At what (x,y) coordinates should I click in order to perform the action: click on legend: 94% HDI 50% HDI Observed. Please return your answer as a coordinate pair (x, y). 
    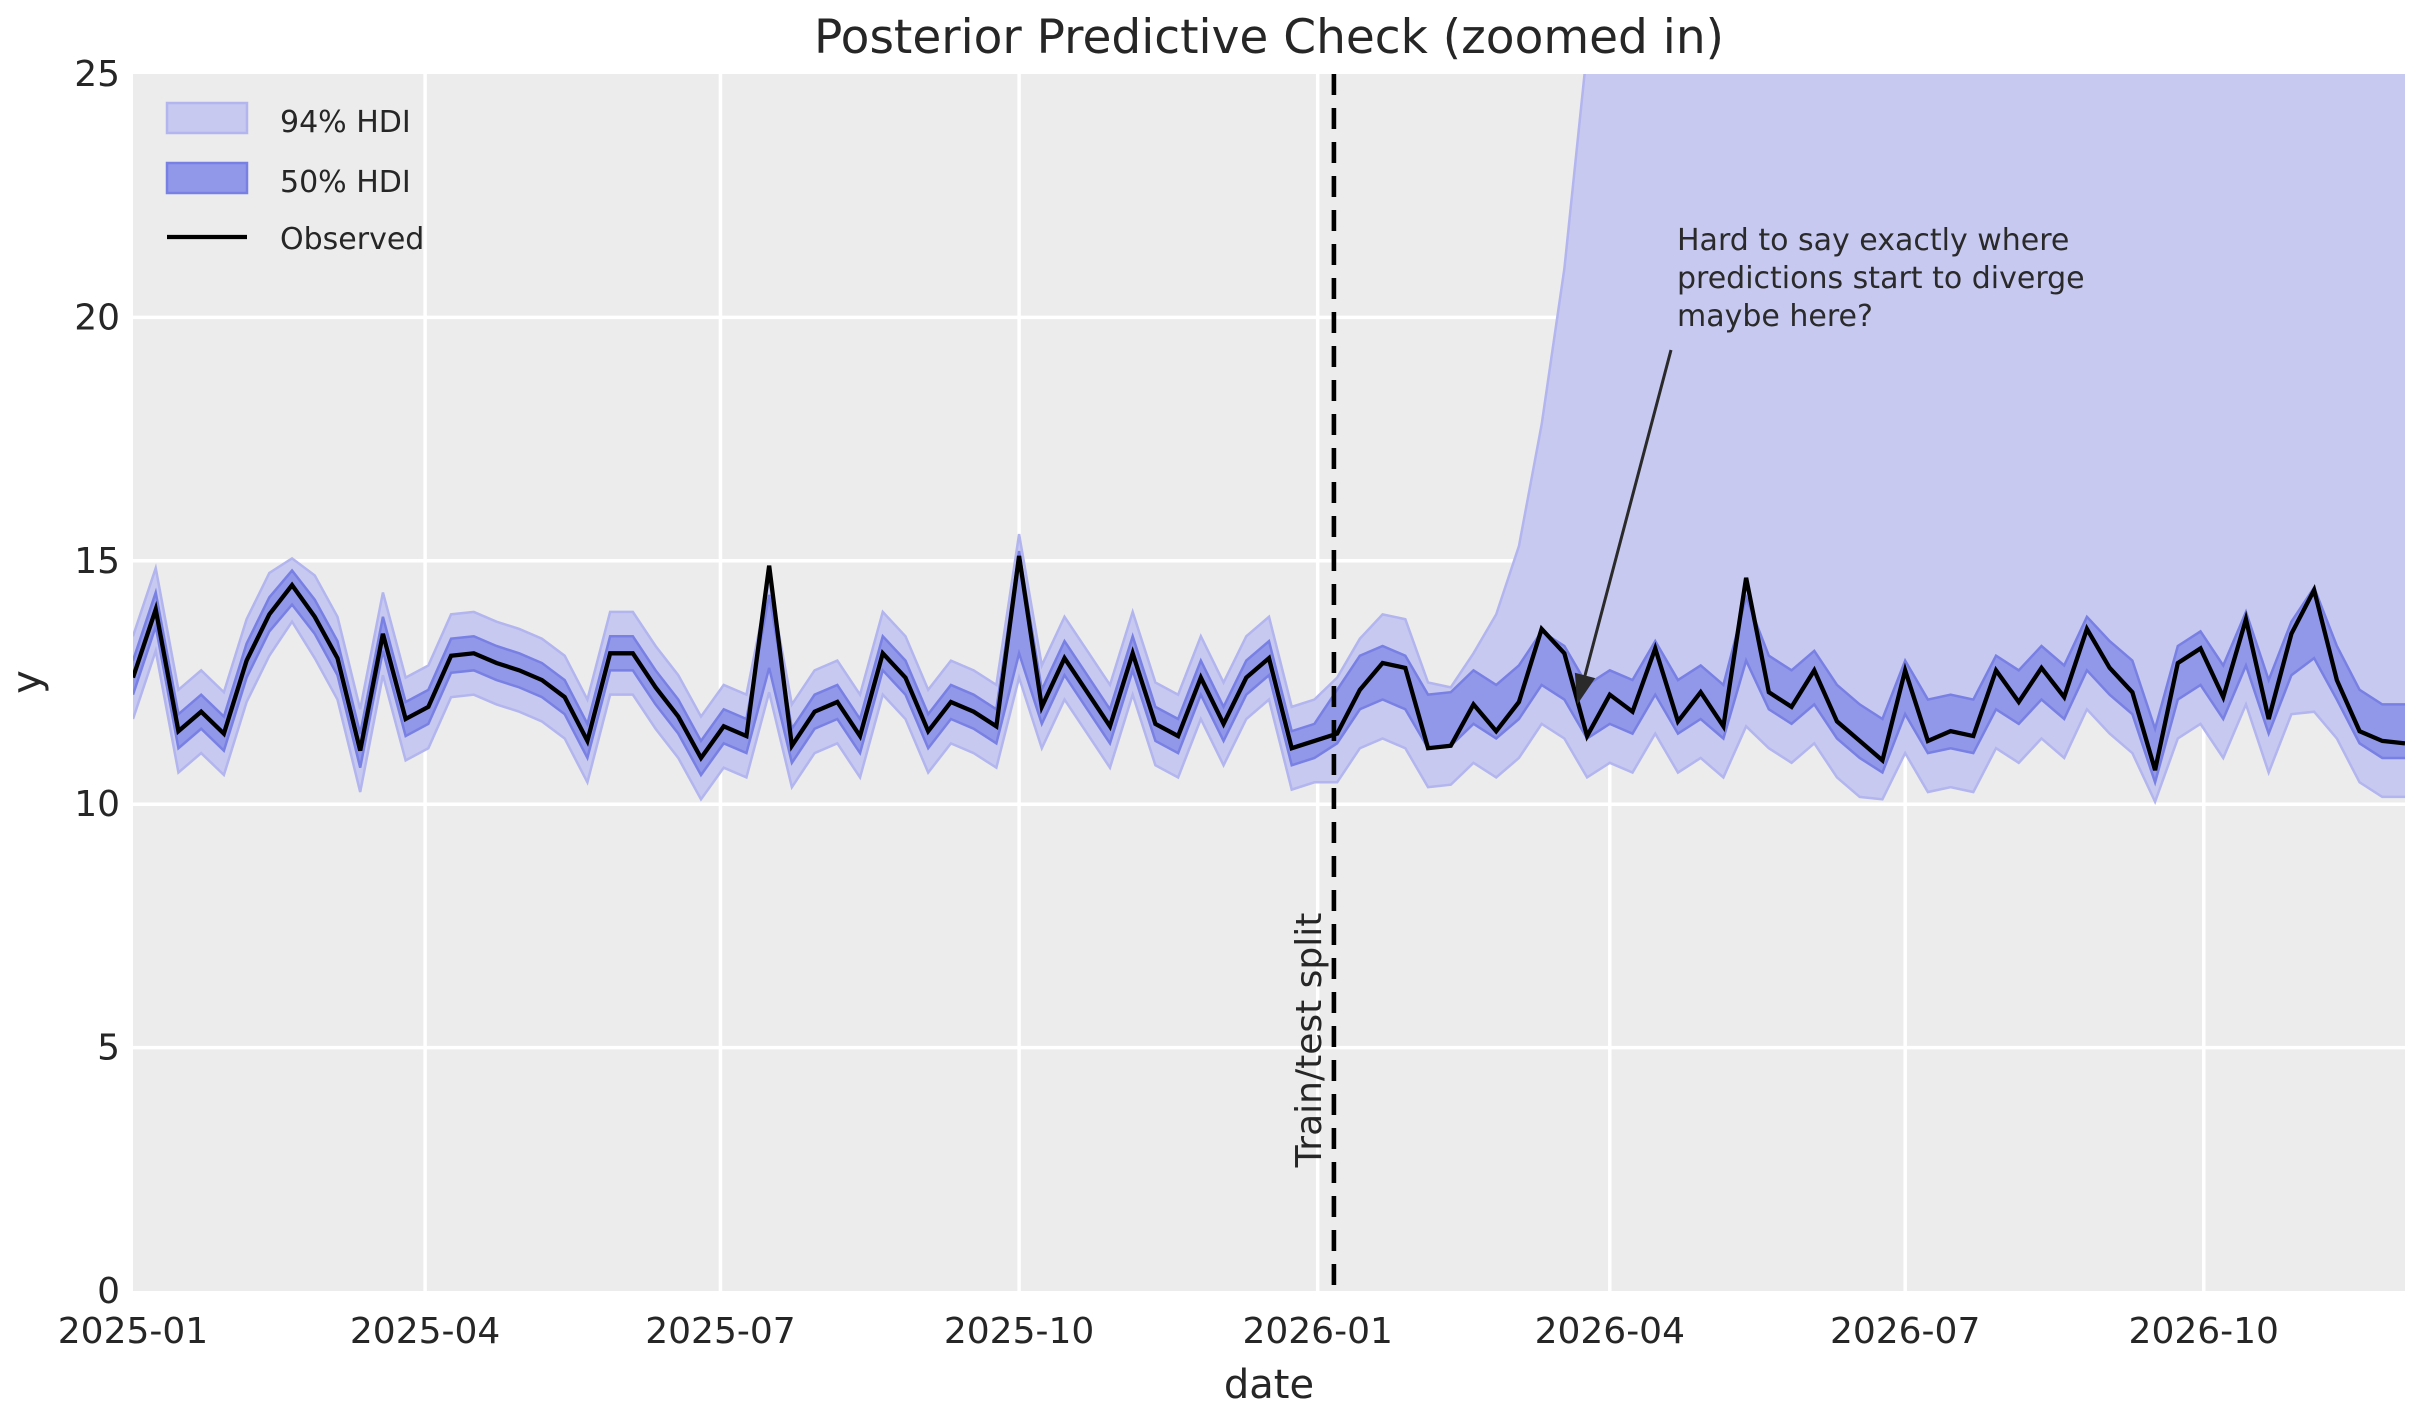
    Looking at the image, I should click on (294, 179).